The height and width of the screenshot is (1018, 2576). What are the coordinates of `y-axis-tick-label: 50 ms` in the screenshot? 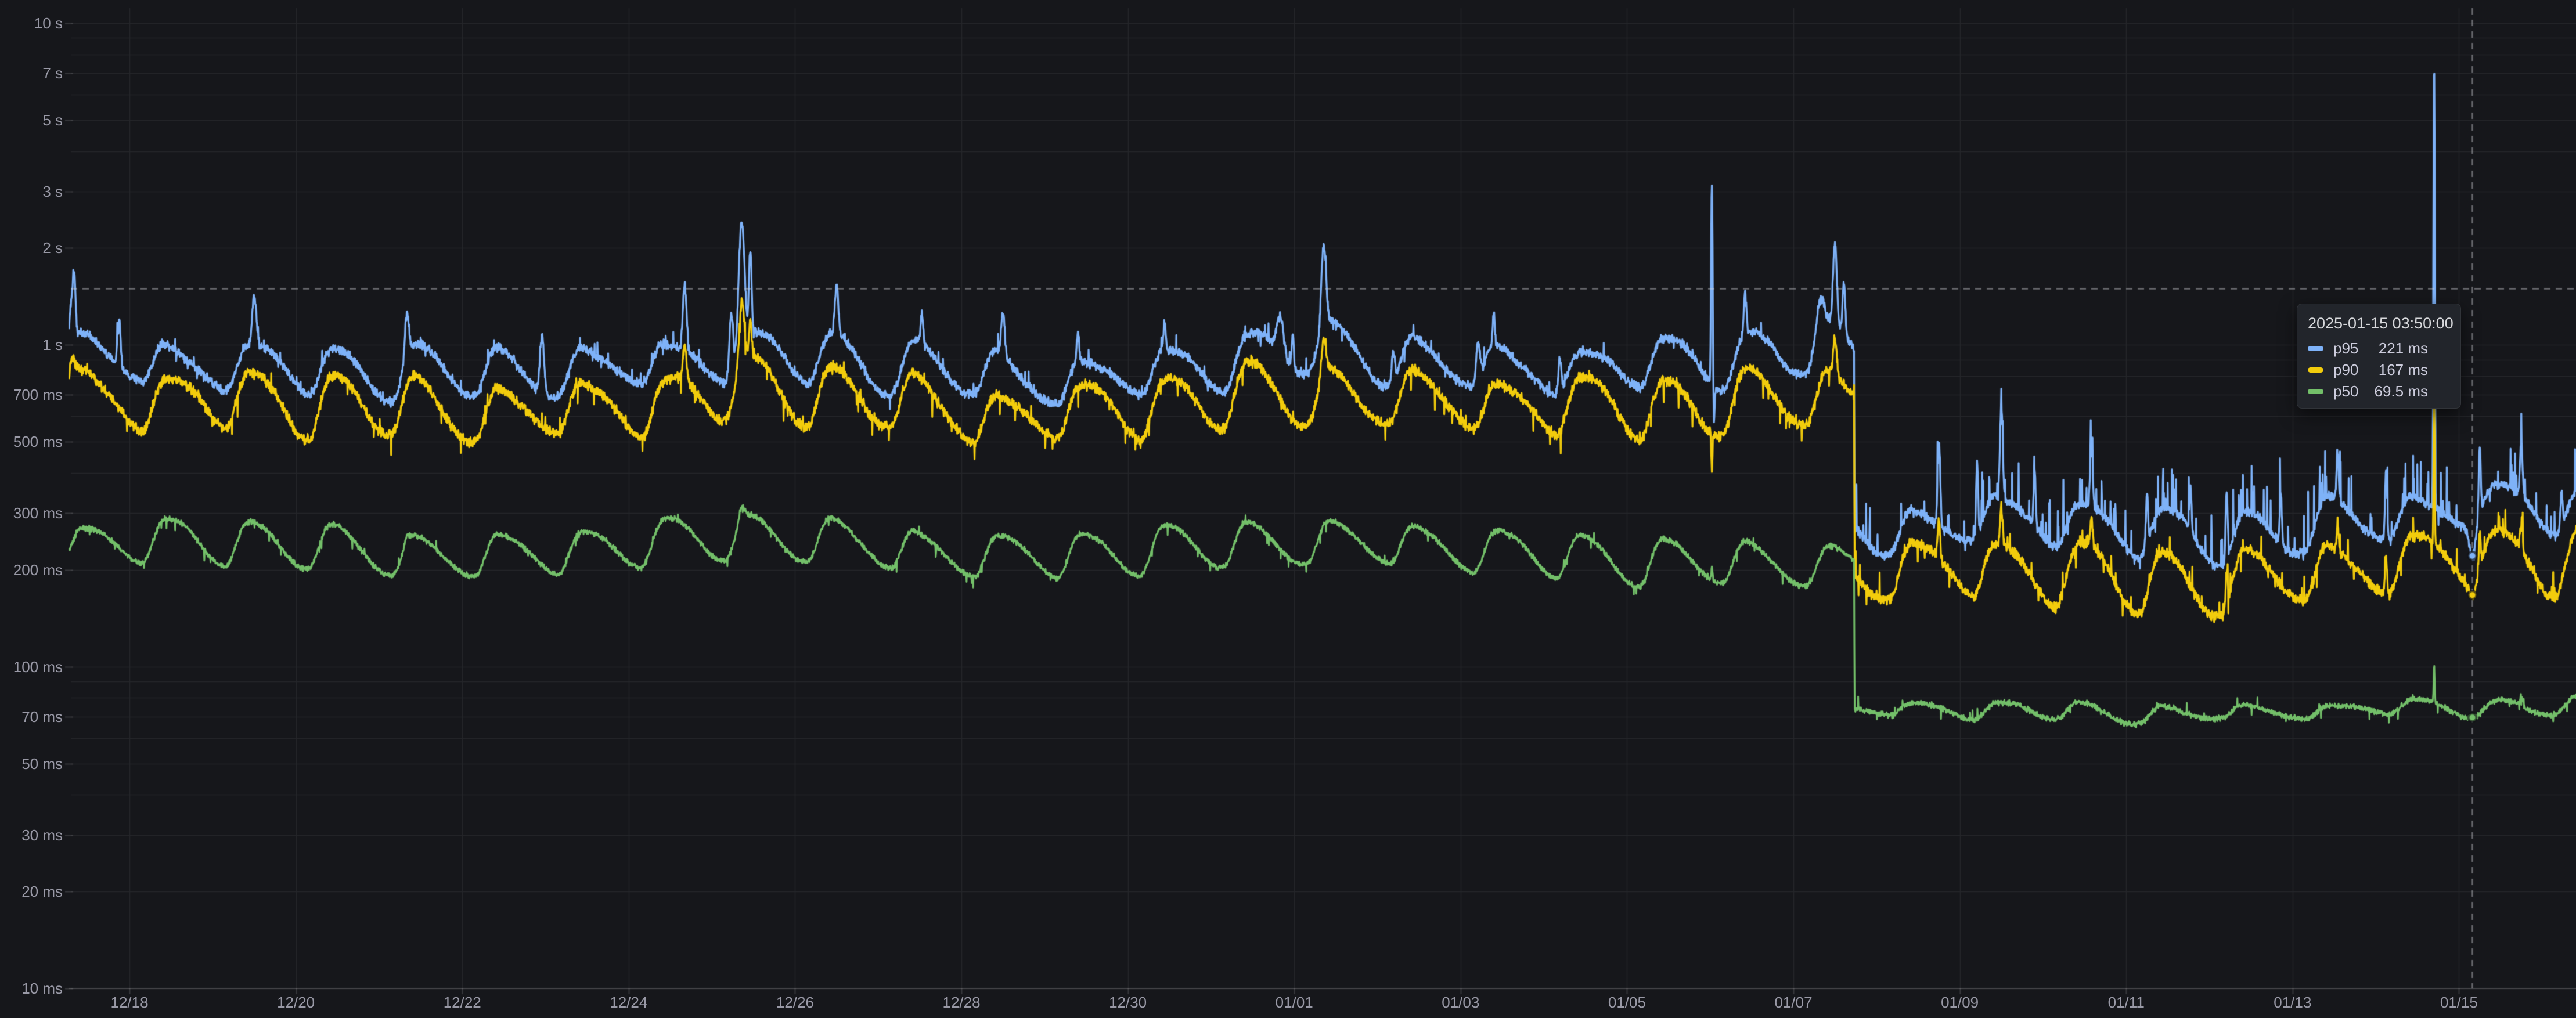 It's located at (42, 763).